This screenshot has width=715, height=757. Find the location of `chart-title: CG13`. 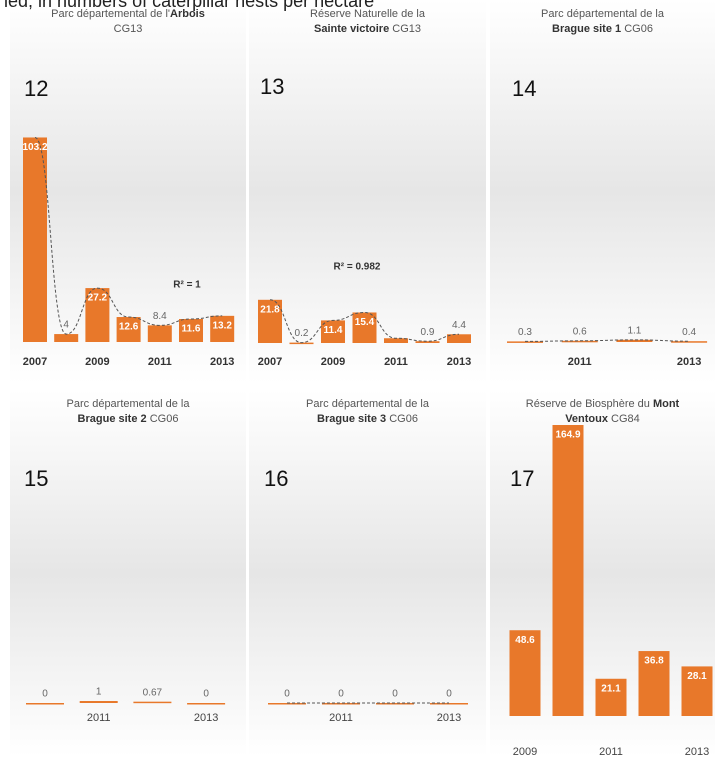

chart-title: CG13 is located at coordinates (128, 29).